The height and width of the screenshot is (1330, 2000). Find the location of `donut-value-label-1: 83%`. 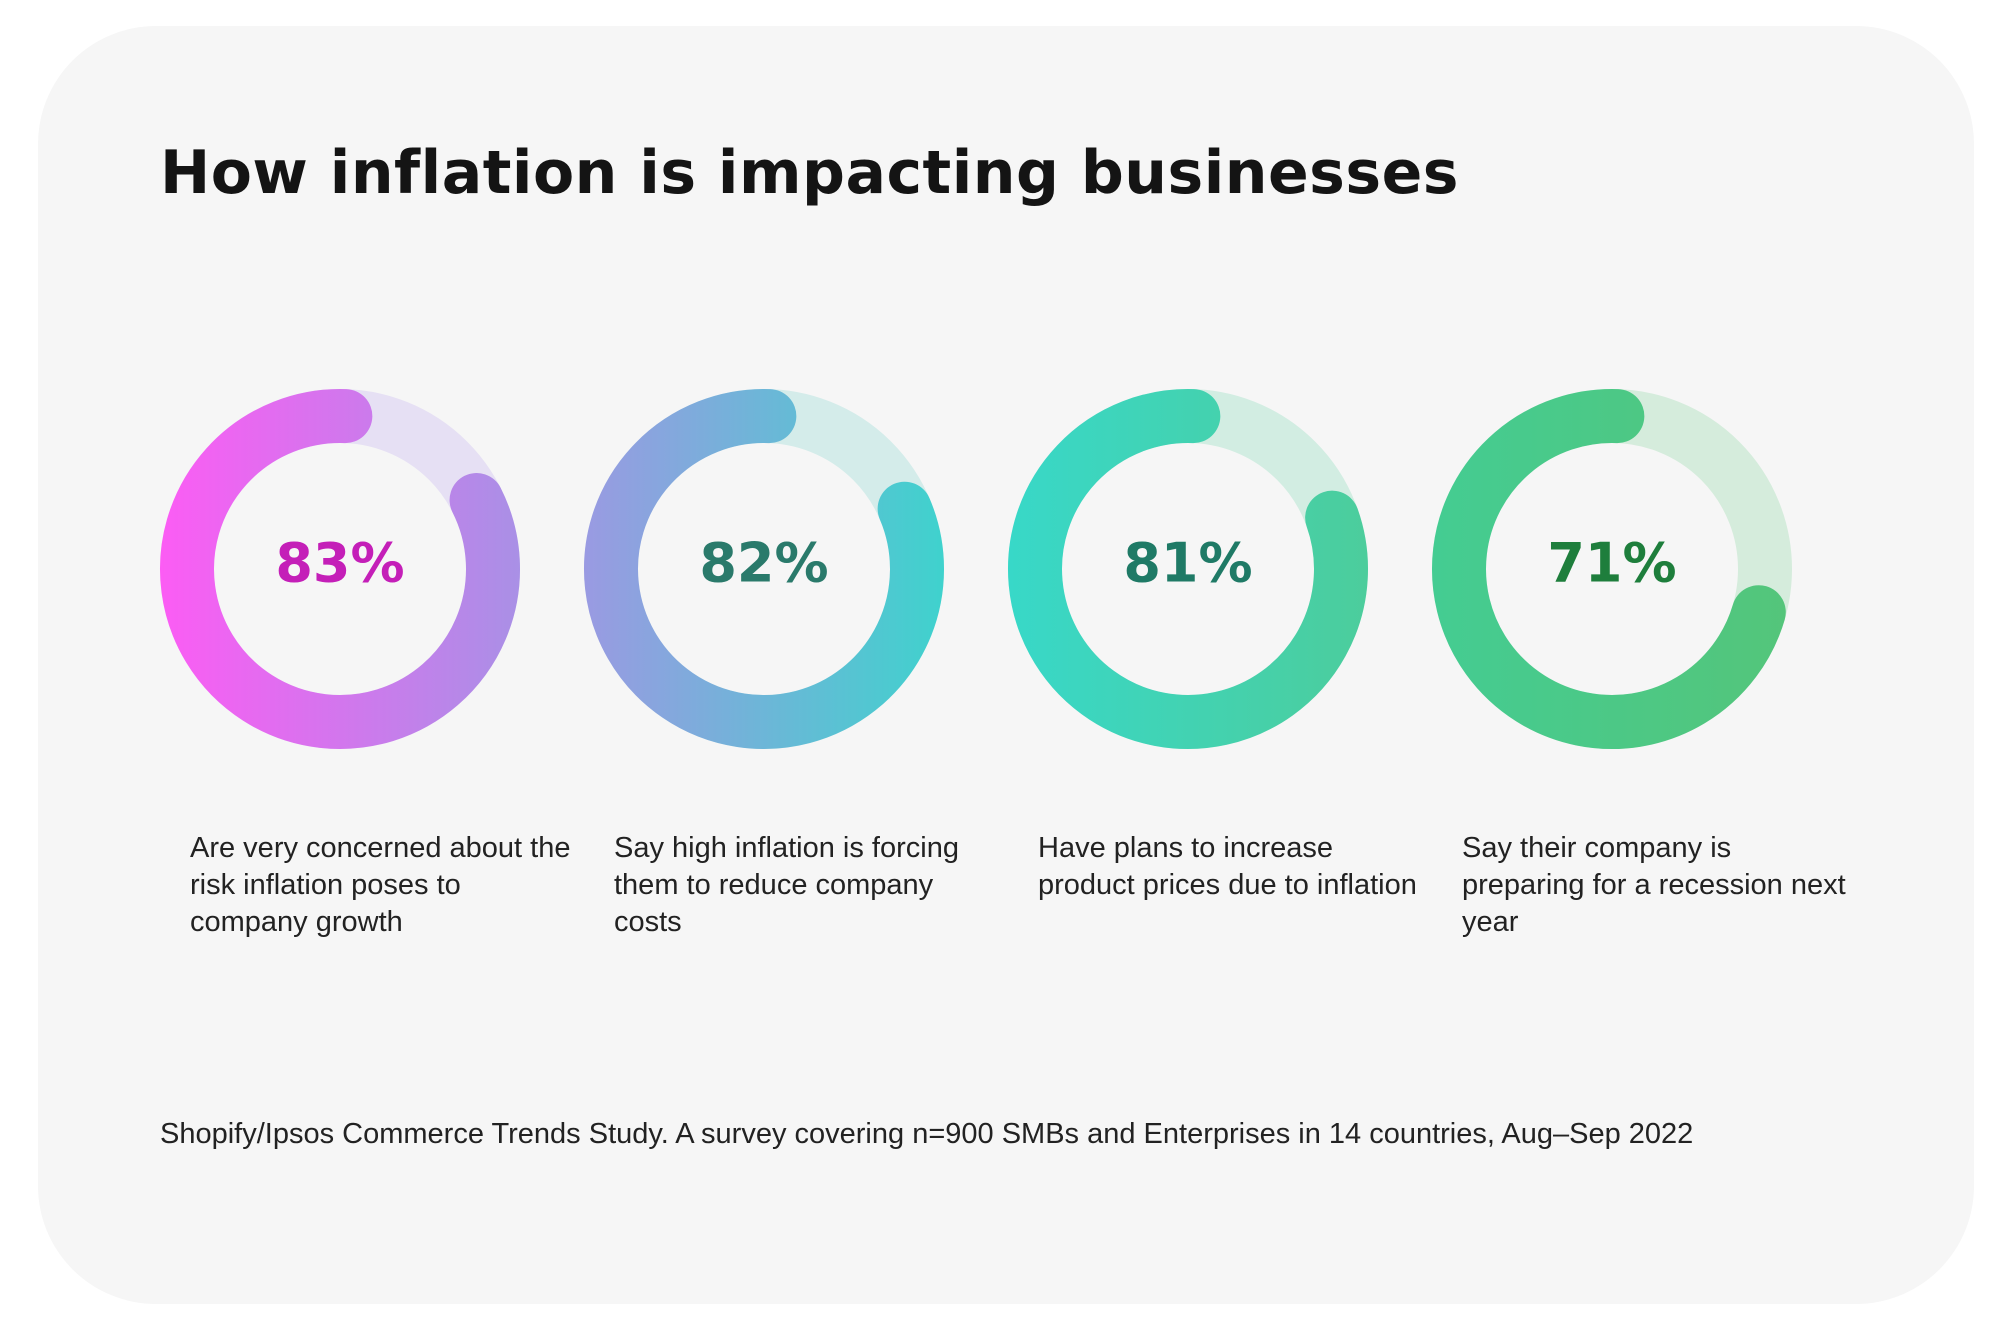

donut-value-label-1: 83% is located at coordinates (339, 563).